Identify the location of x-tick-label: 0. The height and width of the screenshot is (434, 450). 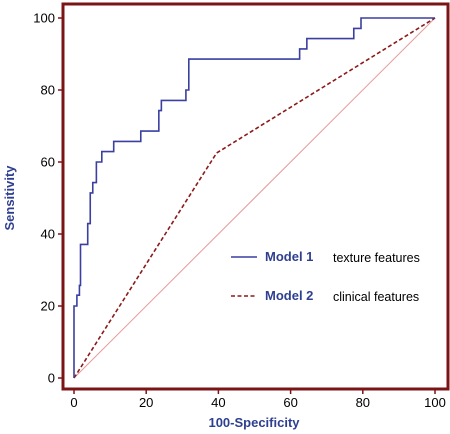
(73, 402).